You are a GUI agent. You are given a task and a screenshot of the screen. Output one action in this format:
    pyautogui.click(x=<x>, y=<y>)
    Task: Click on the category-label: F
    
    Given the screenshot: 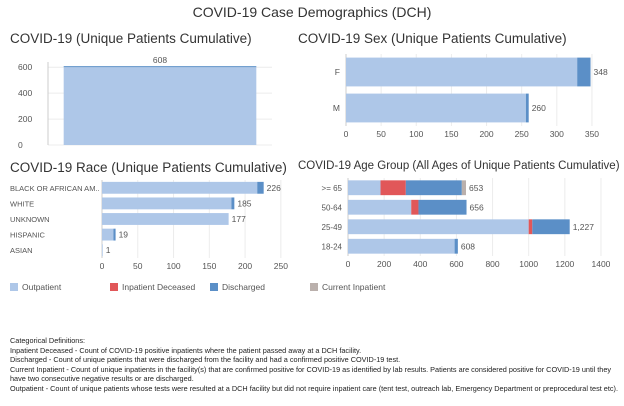 What is the action you would take?
    pyautogui.click(x=337, y=72)
    